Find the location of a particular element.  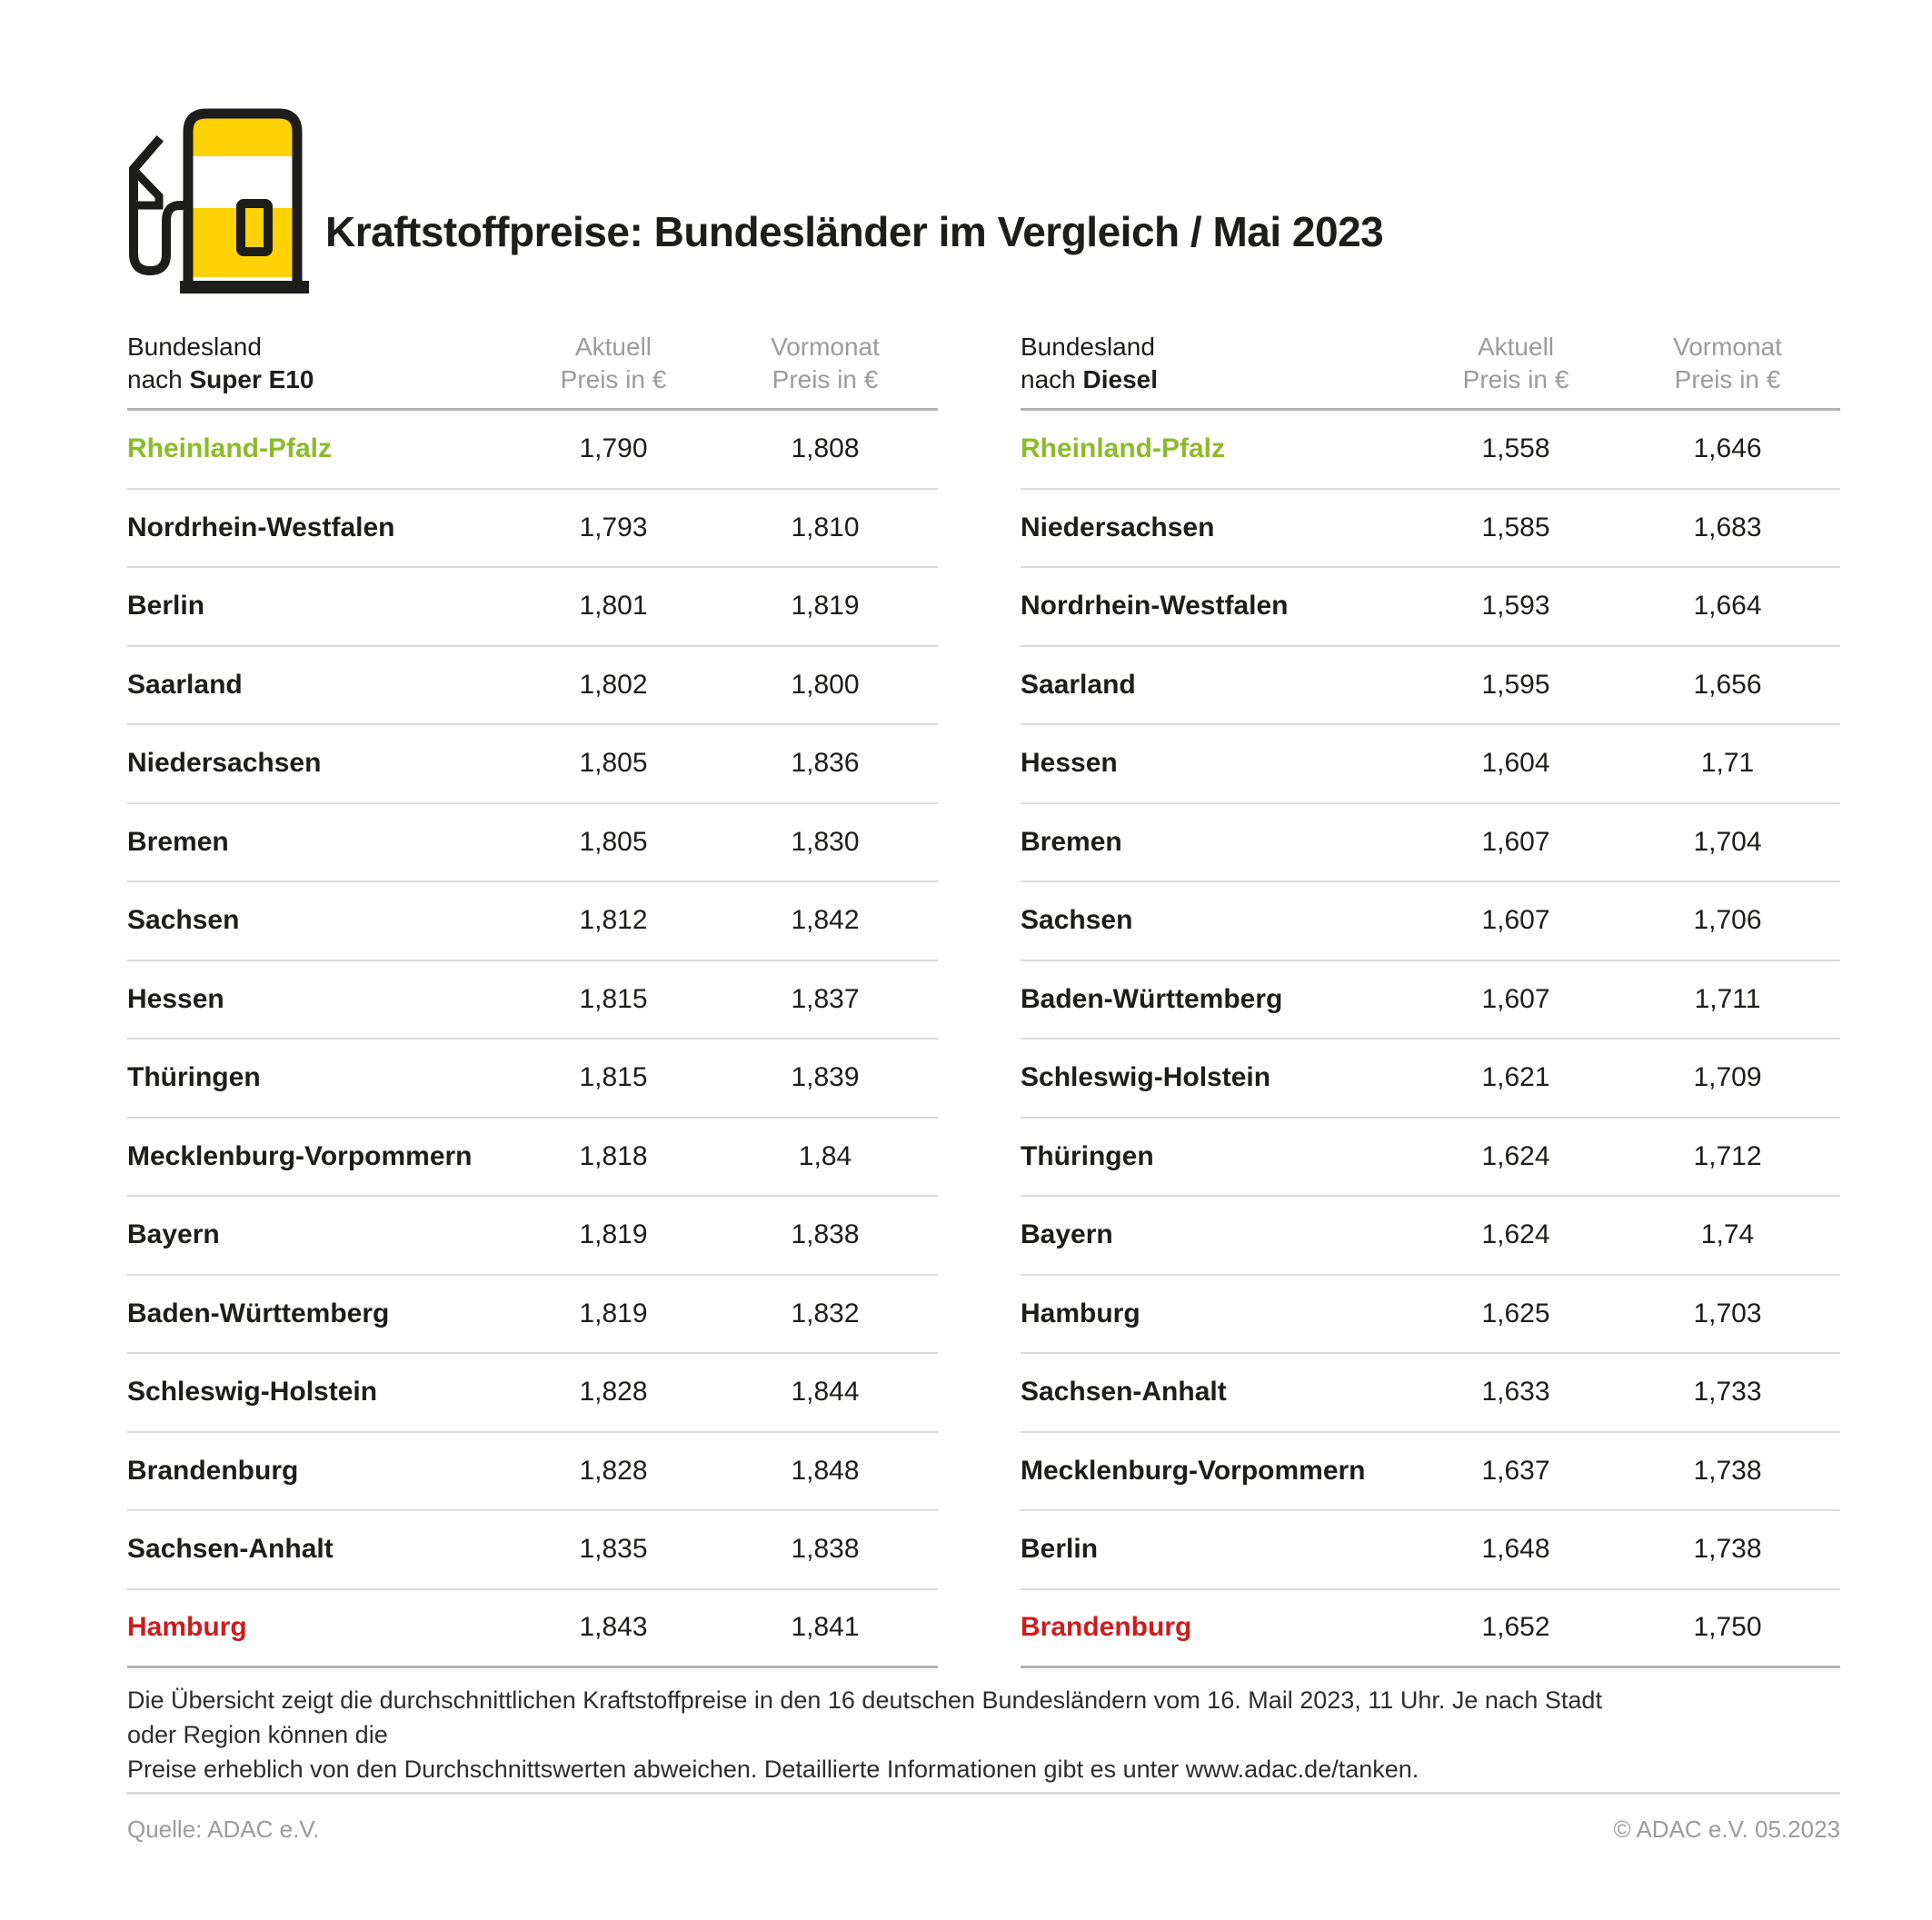

table-row: Niedersachsen 1,585 1,683 is located at coordinates (1430, 529).